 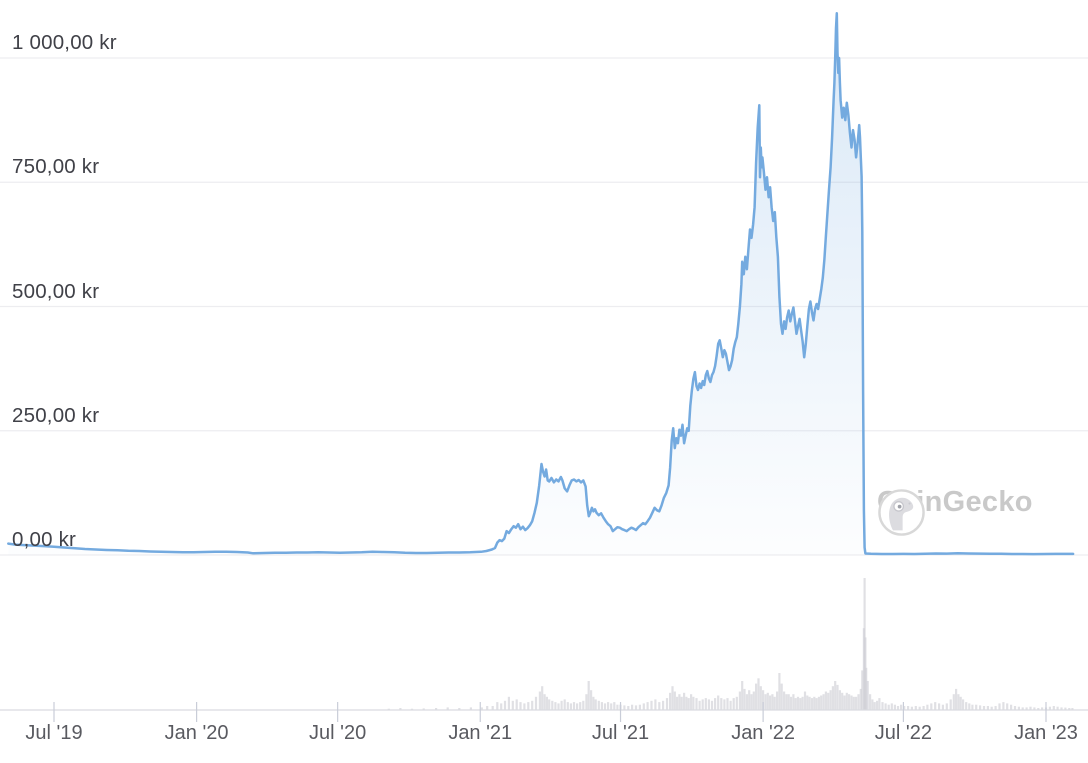 What do you see at coordinates (903, 733) in the screenshot?
I see `x-axis-label: Jul '22` at bounding box center [903, 733].